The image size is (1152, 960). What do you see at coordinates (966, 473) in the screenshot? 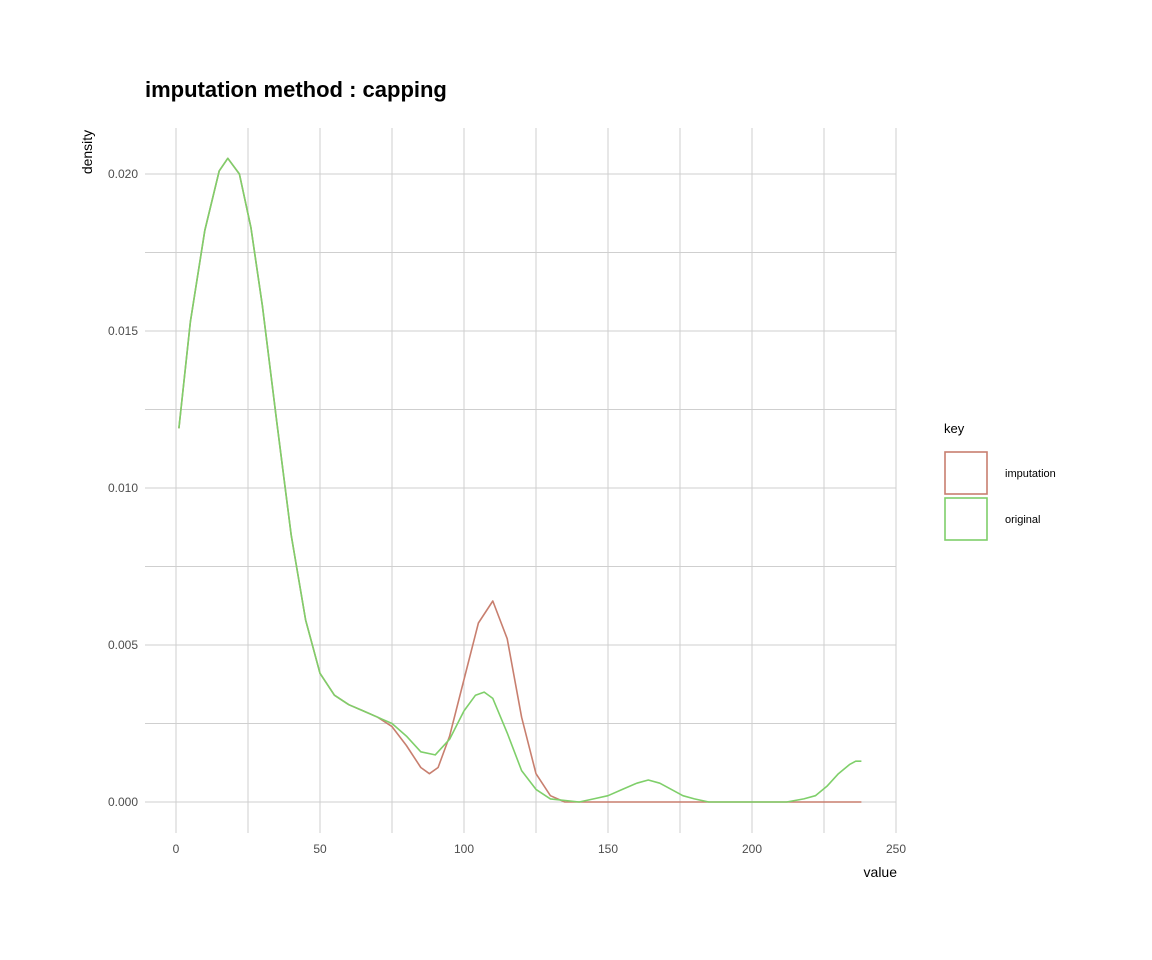
I see `legend-key-imputation` at bounding box center [966, 473].